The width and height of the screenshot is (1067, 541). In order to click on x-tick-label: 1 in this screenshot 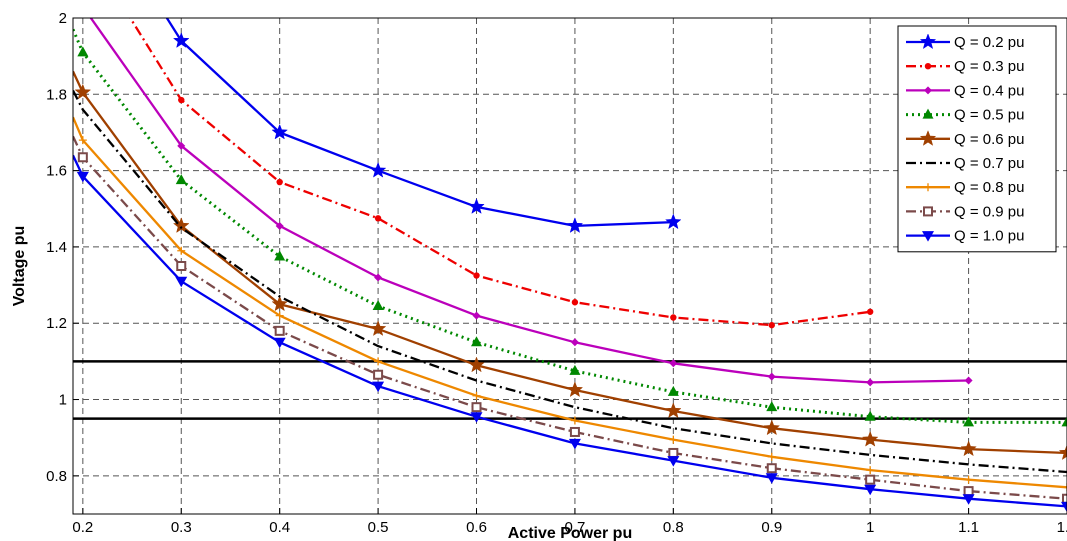, I will do `click(870, 527)`.